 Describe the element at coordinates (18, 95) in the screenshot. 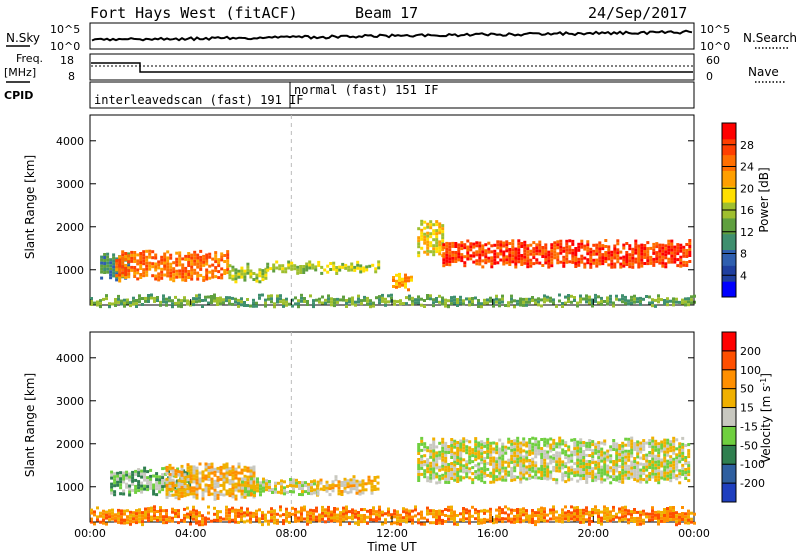

I see `cpid-label: CPID` at that location.